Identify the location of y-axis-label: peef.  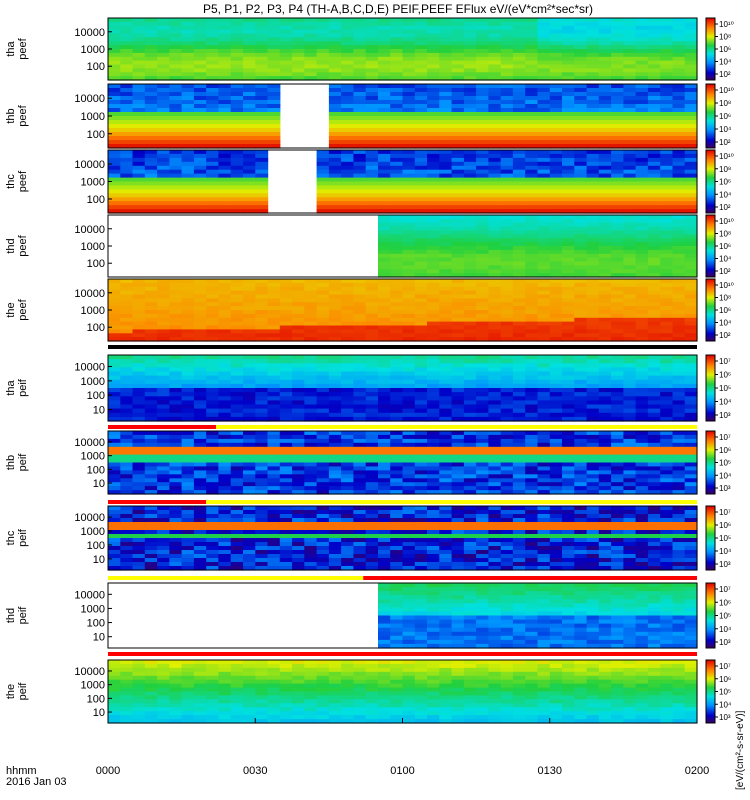
(23, 48).